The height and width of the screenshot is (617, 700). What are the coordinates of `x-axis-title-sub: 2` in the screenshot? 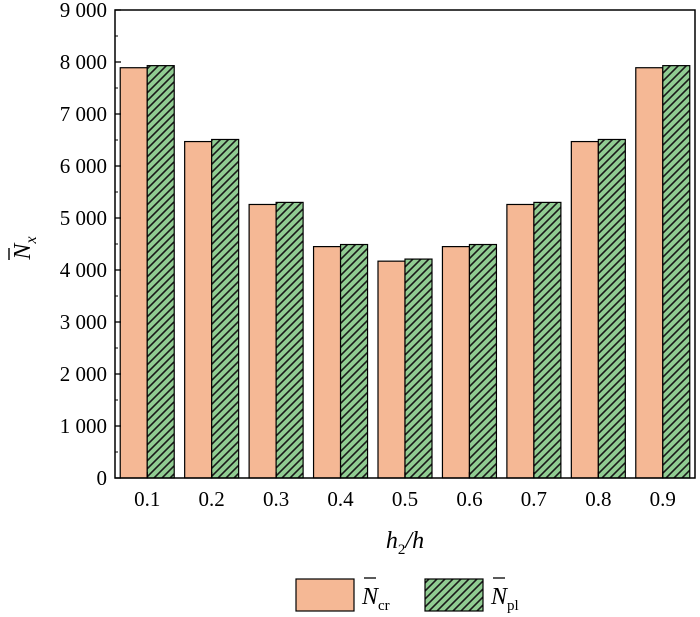 It's located at (402, 550).